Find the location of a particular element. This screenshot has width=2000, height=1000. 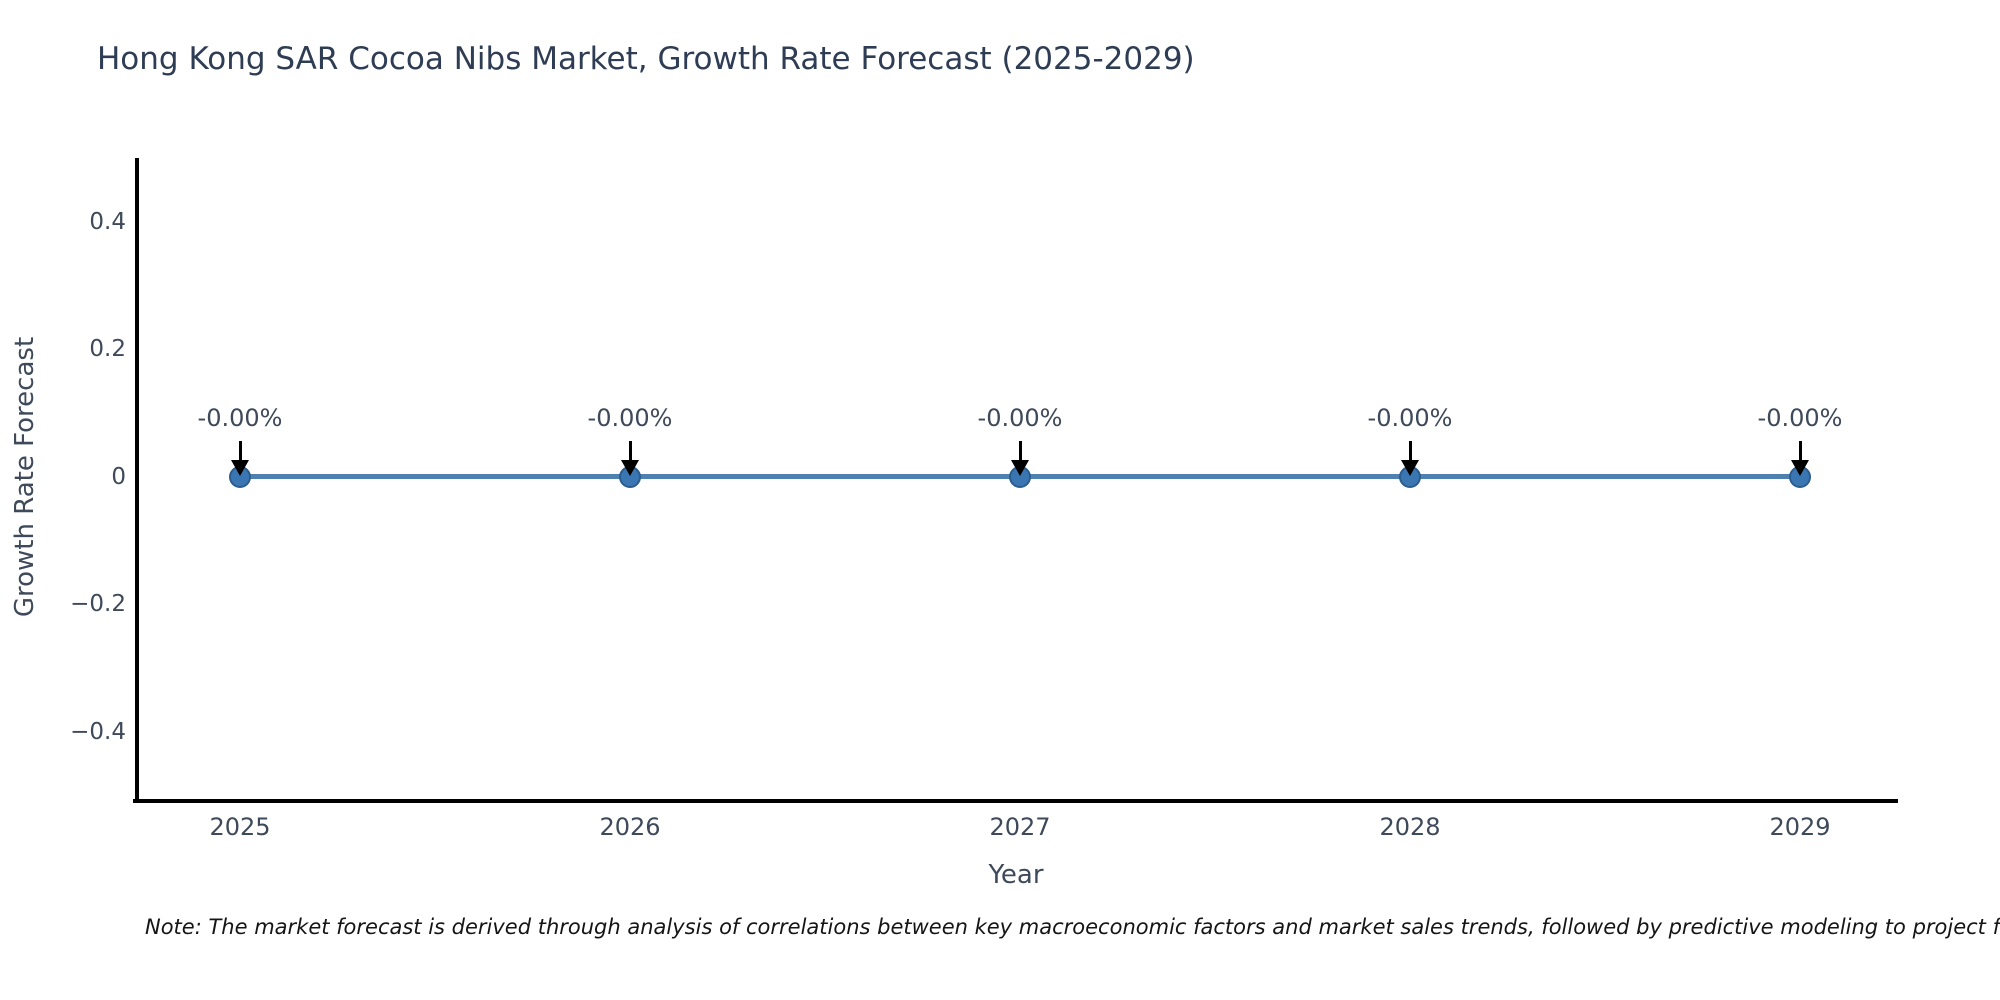

annotation-arrowhead-2029 is located at coordinates (1800, 468).